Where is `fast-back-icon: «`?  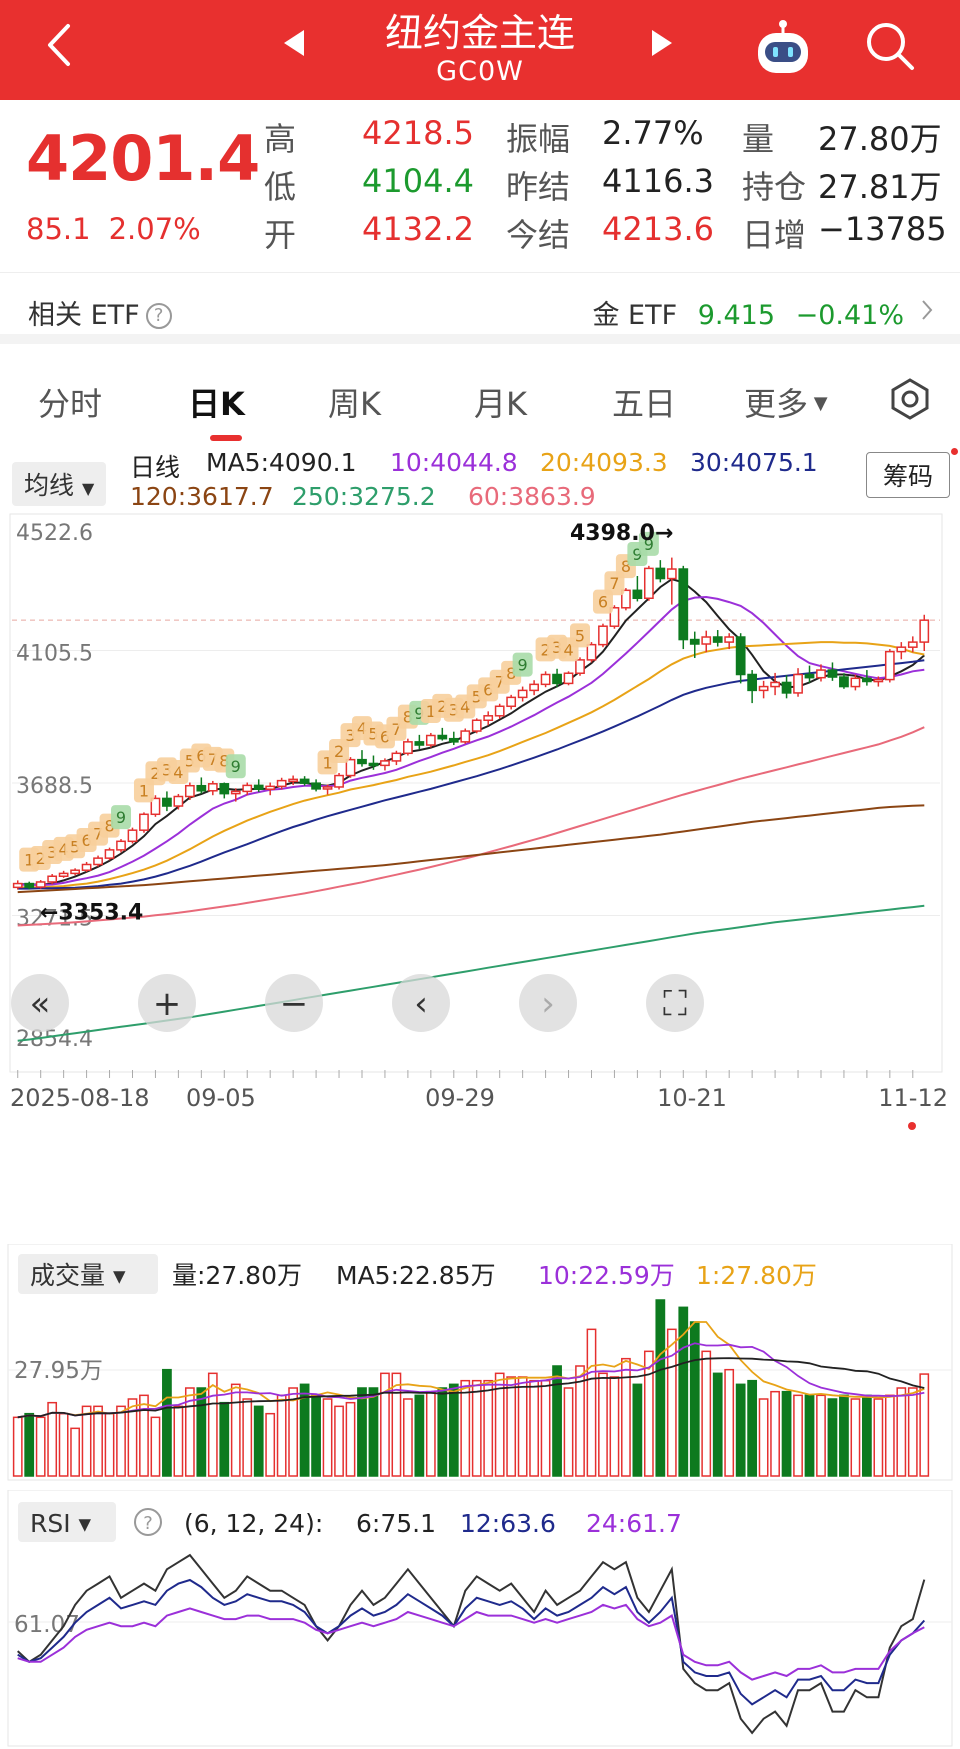 fast-back-icon: « is located at coordinates (40, 1003).